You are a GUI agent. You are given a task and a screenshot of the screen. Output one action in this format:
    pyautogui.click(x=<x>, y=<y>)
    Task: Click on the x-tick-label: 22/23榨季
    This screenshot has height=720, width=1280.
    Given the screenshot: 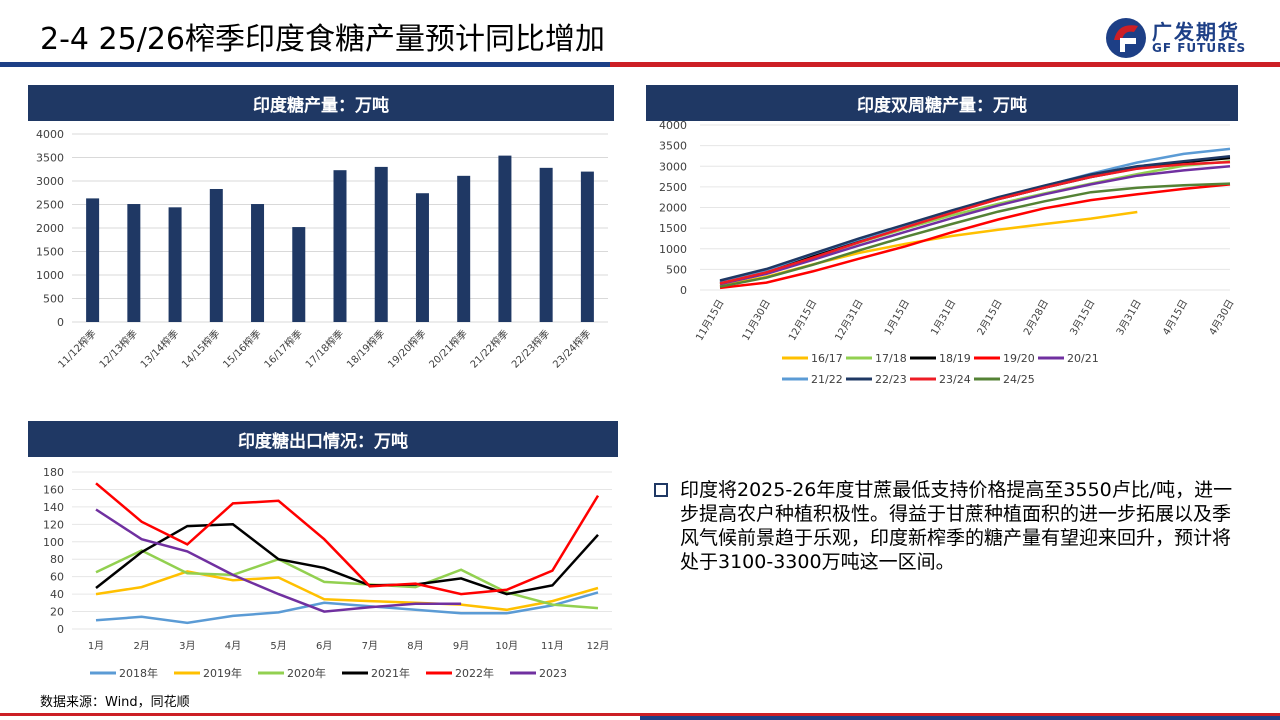 What is the action you would take?
    pyautogui.click(x=531, y=349)
    